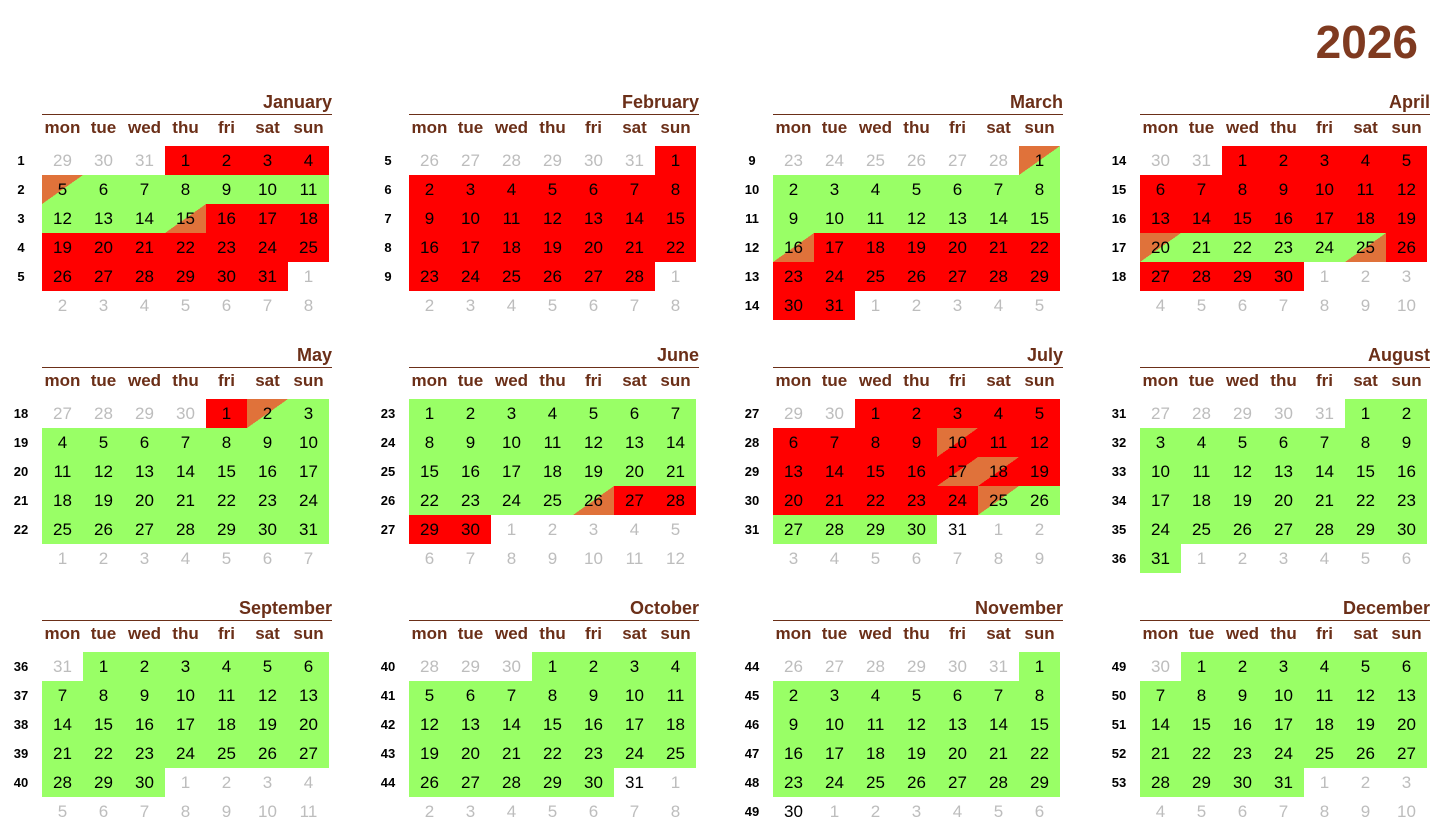 The width and height of the screenshot is (1436, 831). Describe the element at coordinates (103, 471) in the screenshot. I see `day-cell: 12` at that location.